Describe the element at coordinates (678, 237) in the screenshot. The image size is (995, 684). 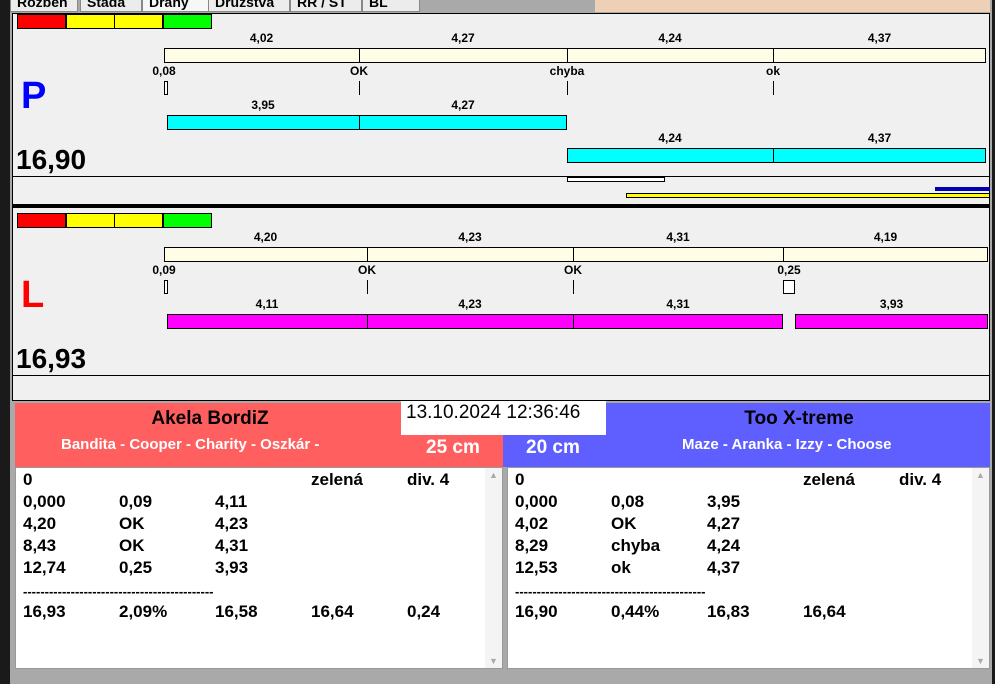
I see `track-time-label: 4,31` at that location.